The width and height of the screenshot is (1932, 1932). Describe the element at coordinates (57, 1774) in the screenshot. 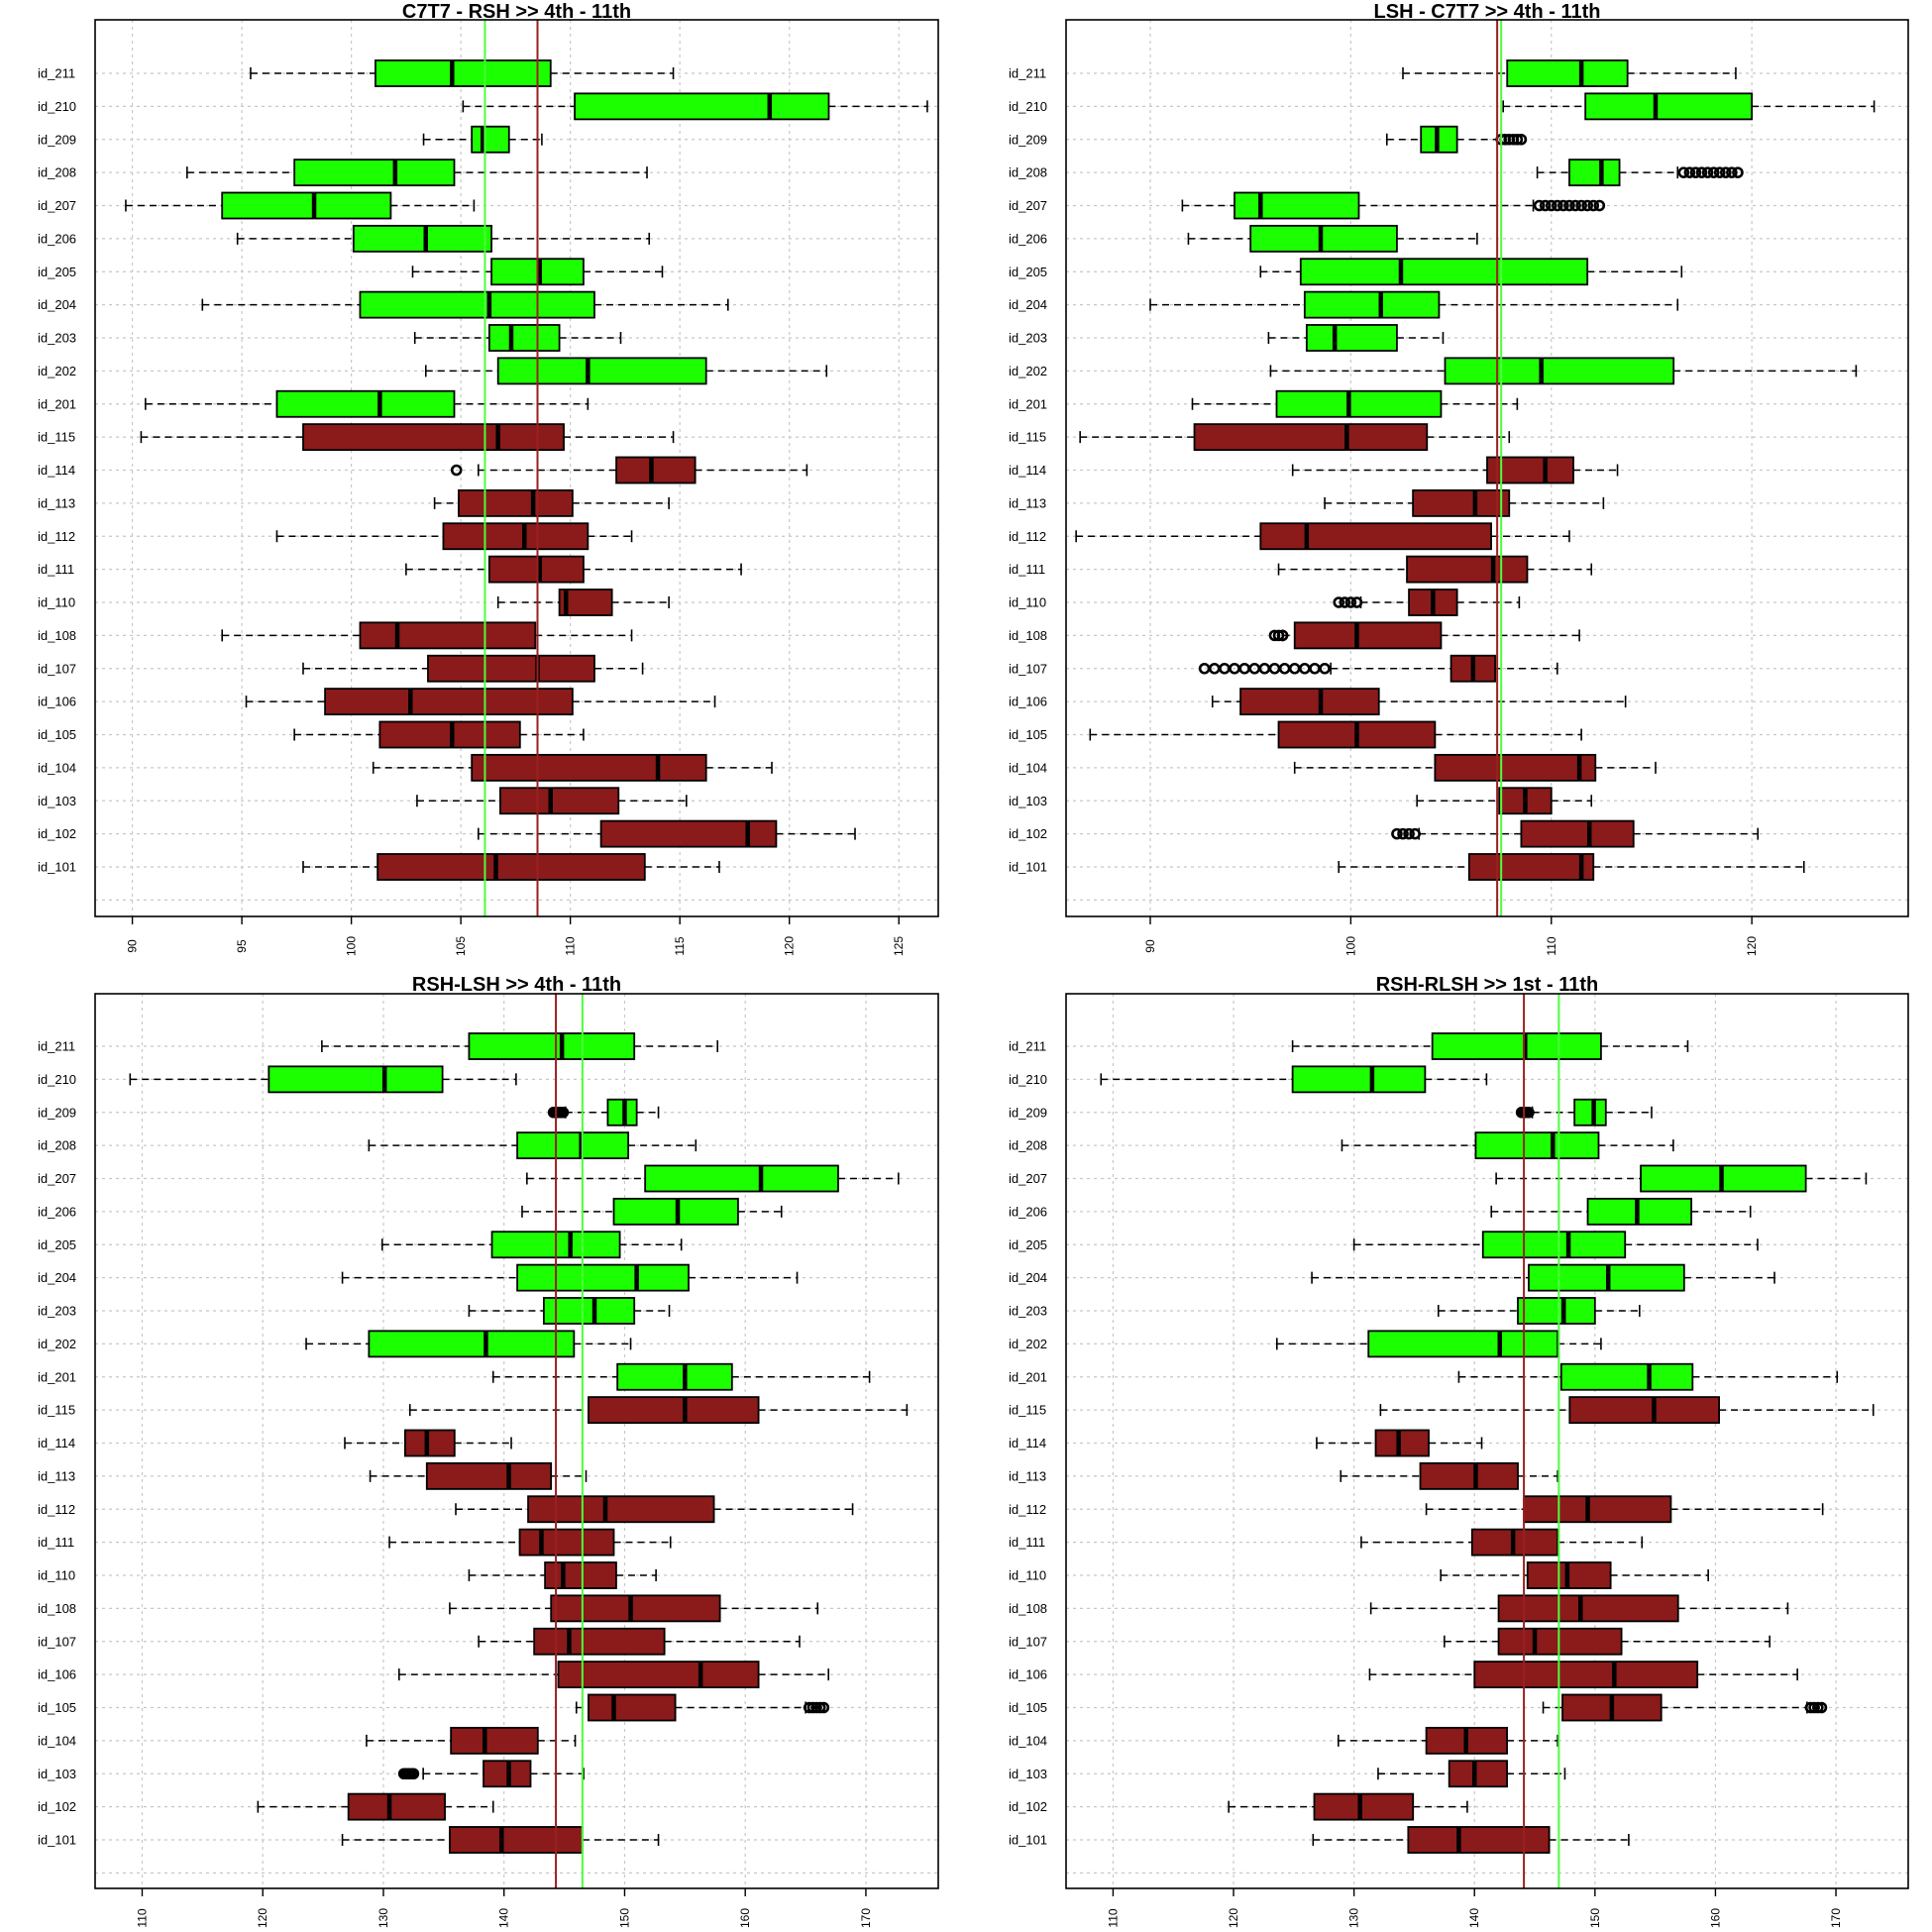

I see `row-label: id_103` at that location.